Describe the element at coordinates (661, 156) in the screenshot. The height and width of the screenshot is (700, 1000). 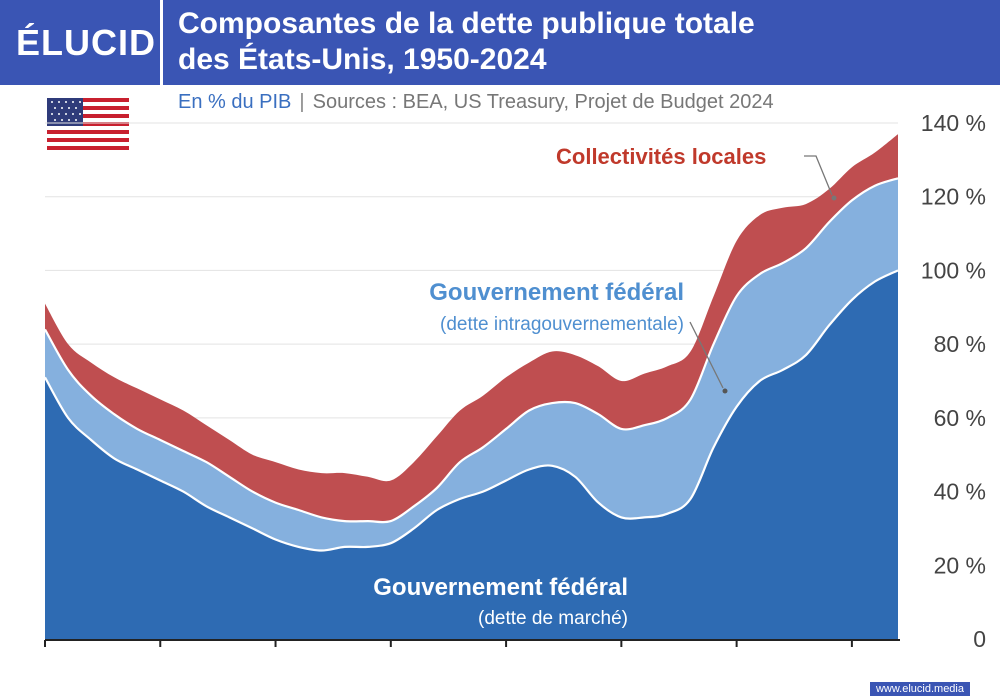
I see `annotation-local-debt-label: Collectivités locales` at that location.